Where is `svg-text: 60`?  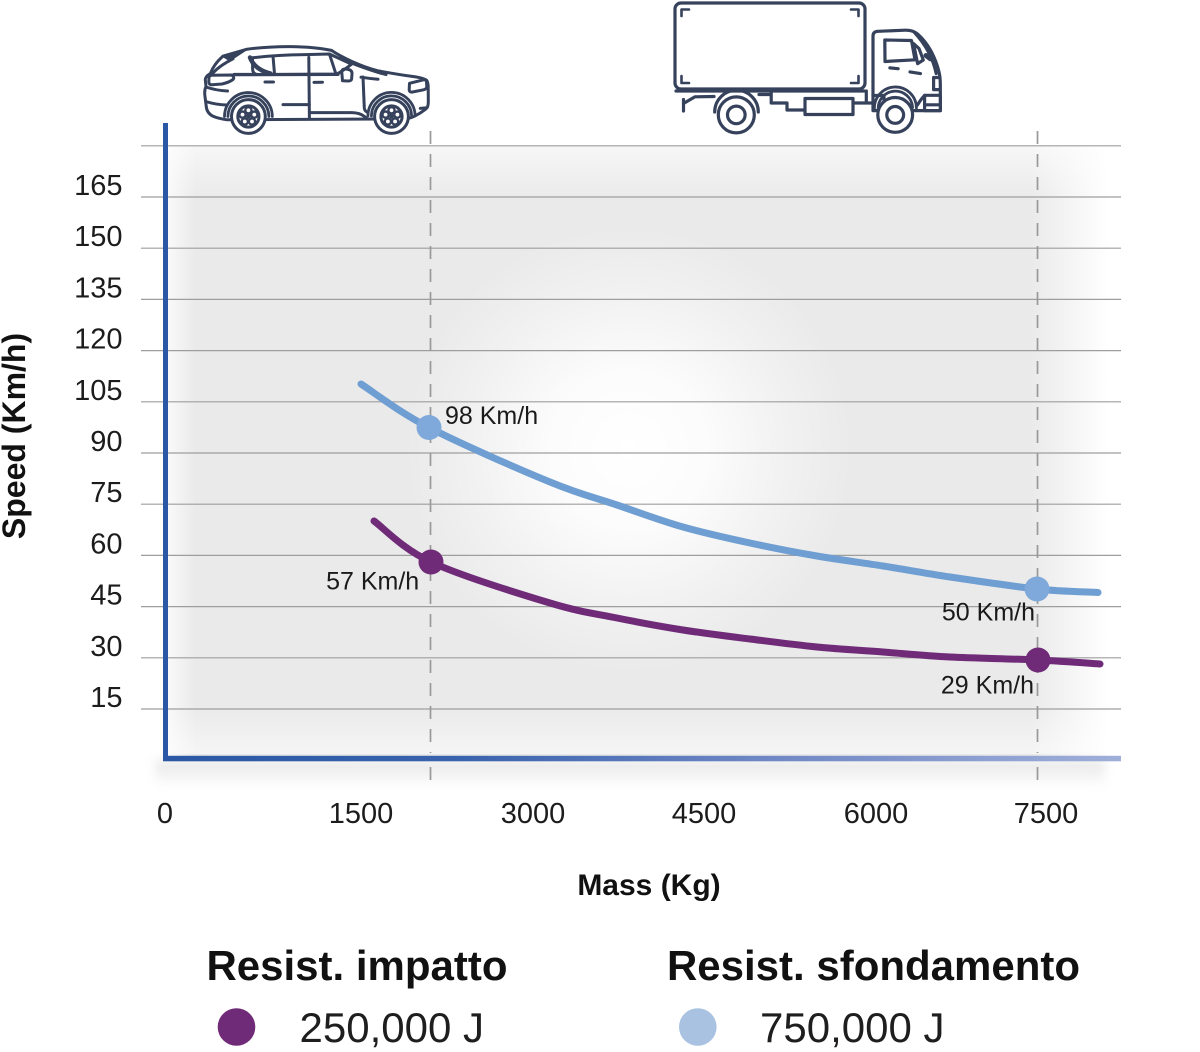
svg-text: 60 is located at coordinates (106, 544).